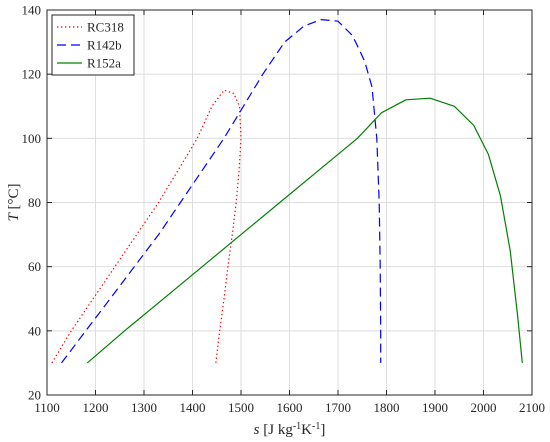 Image resolution: width=550 pixels, height=442 pixels. Describe the element at coordinates (290, 407) in the screenshot. I see `x-tick-label: 1600` at that location.